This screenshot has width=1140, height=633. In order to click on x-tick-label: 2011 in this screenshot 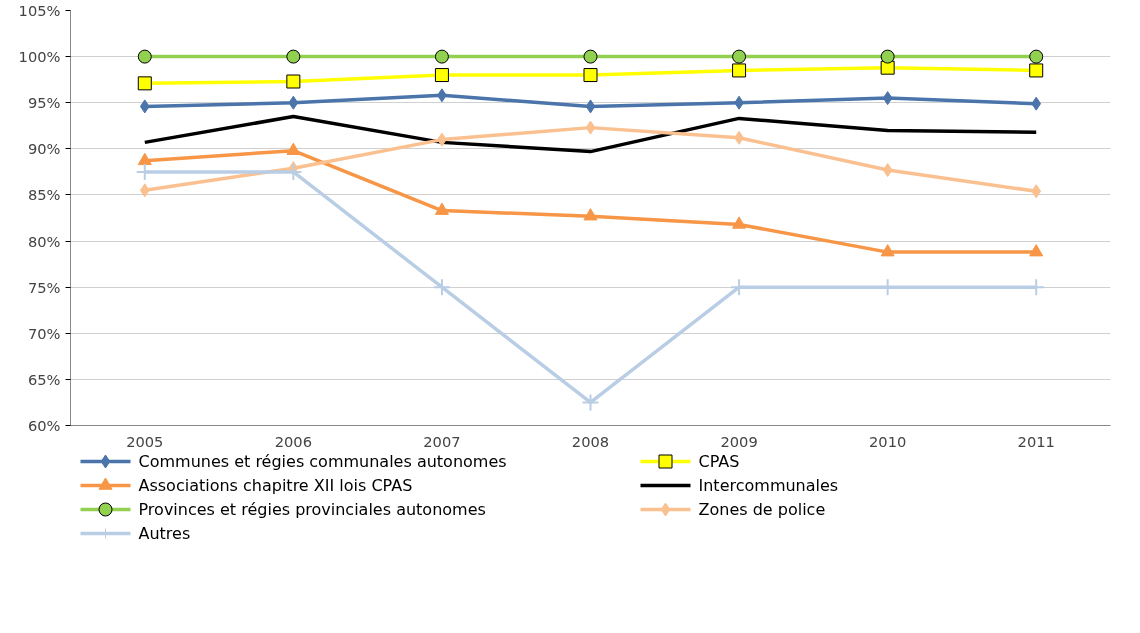, I will do `click(1036, 441)`.